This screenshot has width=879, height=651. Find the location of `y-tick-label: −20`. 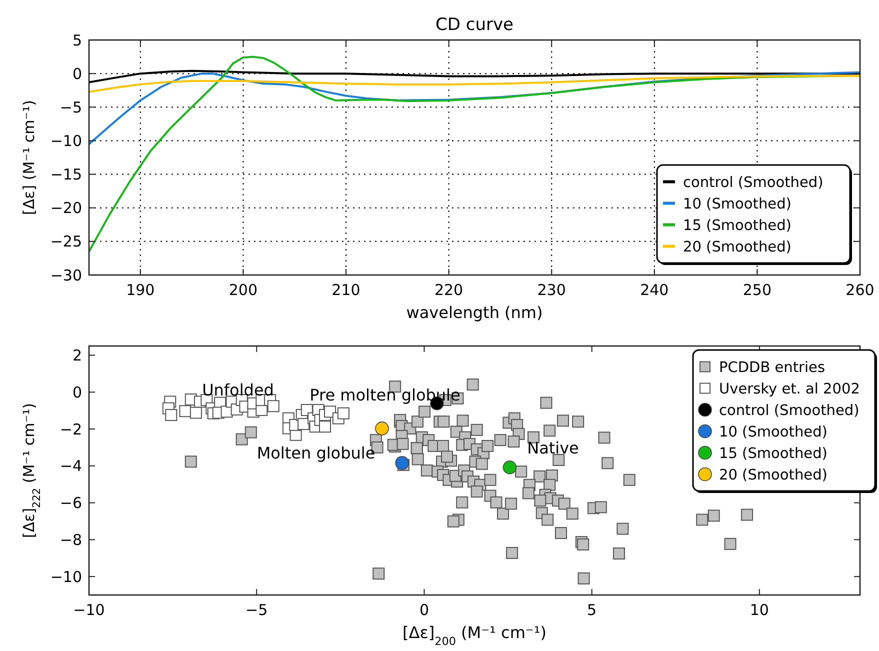

y-tick-label: −20 is located at coordinates (66, 208).